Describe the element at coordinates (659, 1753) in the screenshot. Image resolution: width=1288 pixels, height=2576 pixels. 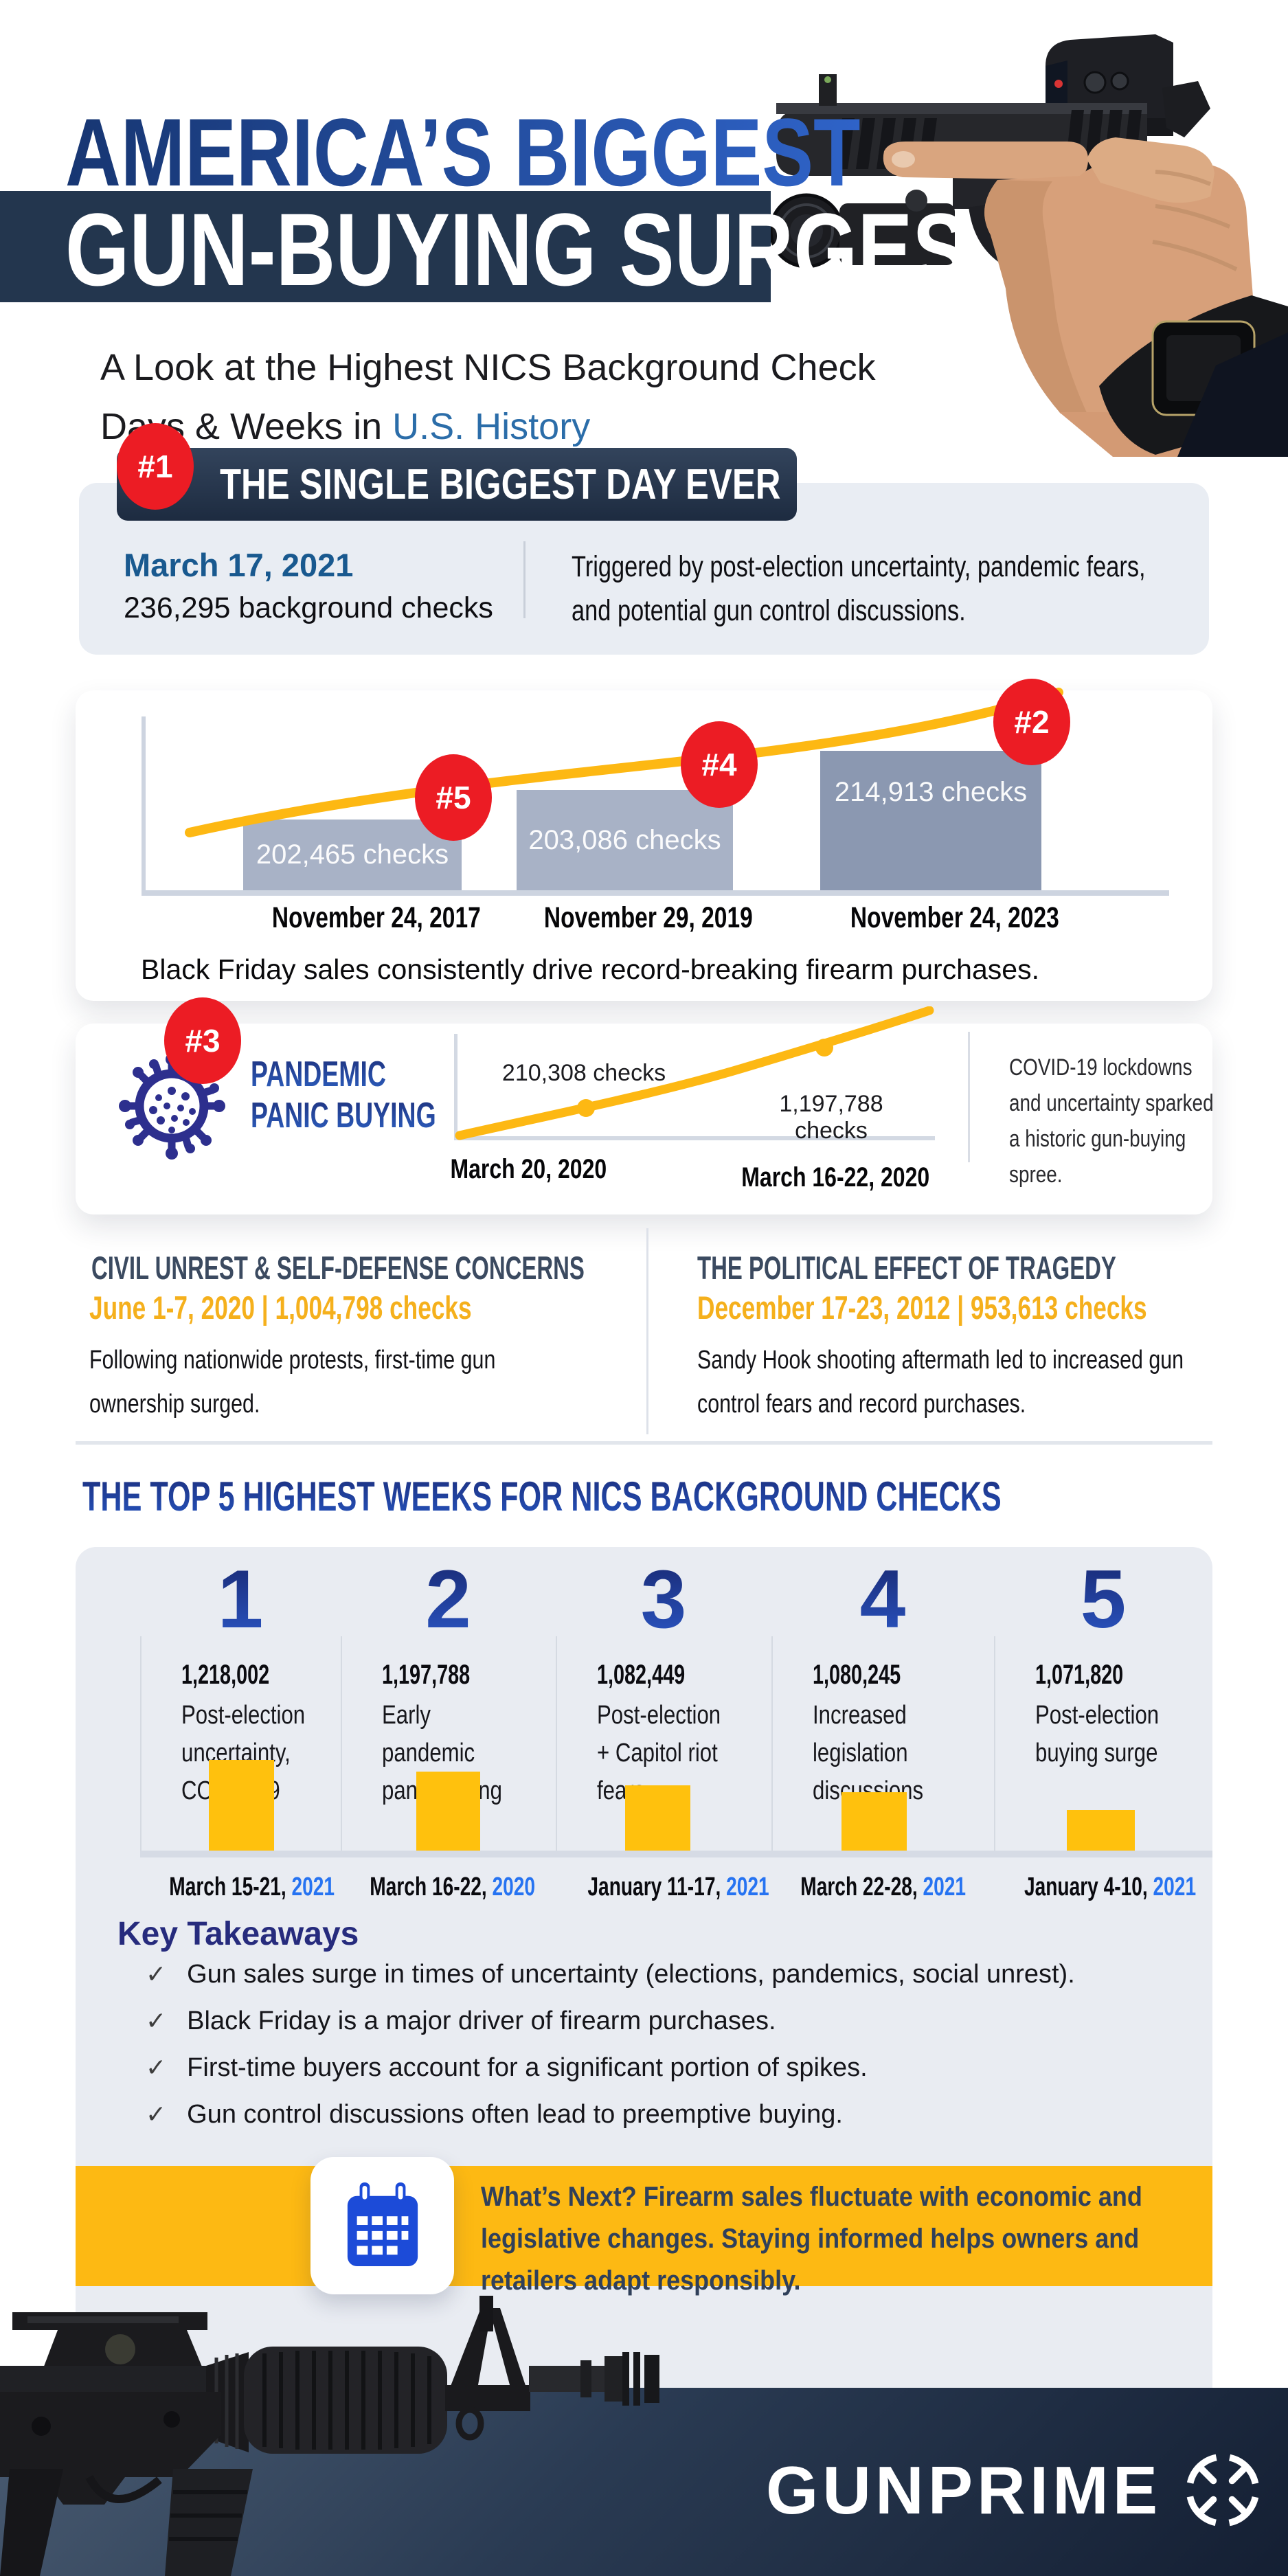
I see `top5-desc-3: Post-election + Capitol riot fears` at that location.